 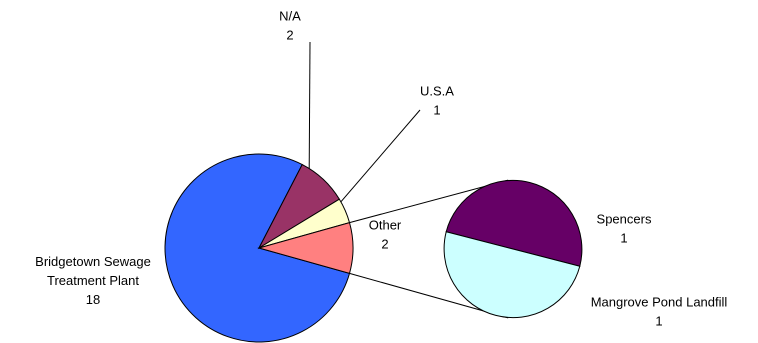 What do you see at coordinates (290, 26) in the screenshot?
I see `label-n-a: N/A 2` at bounding box center [290, 26].